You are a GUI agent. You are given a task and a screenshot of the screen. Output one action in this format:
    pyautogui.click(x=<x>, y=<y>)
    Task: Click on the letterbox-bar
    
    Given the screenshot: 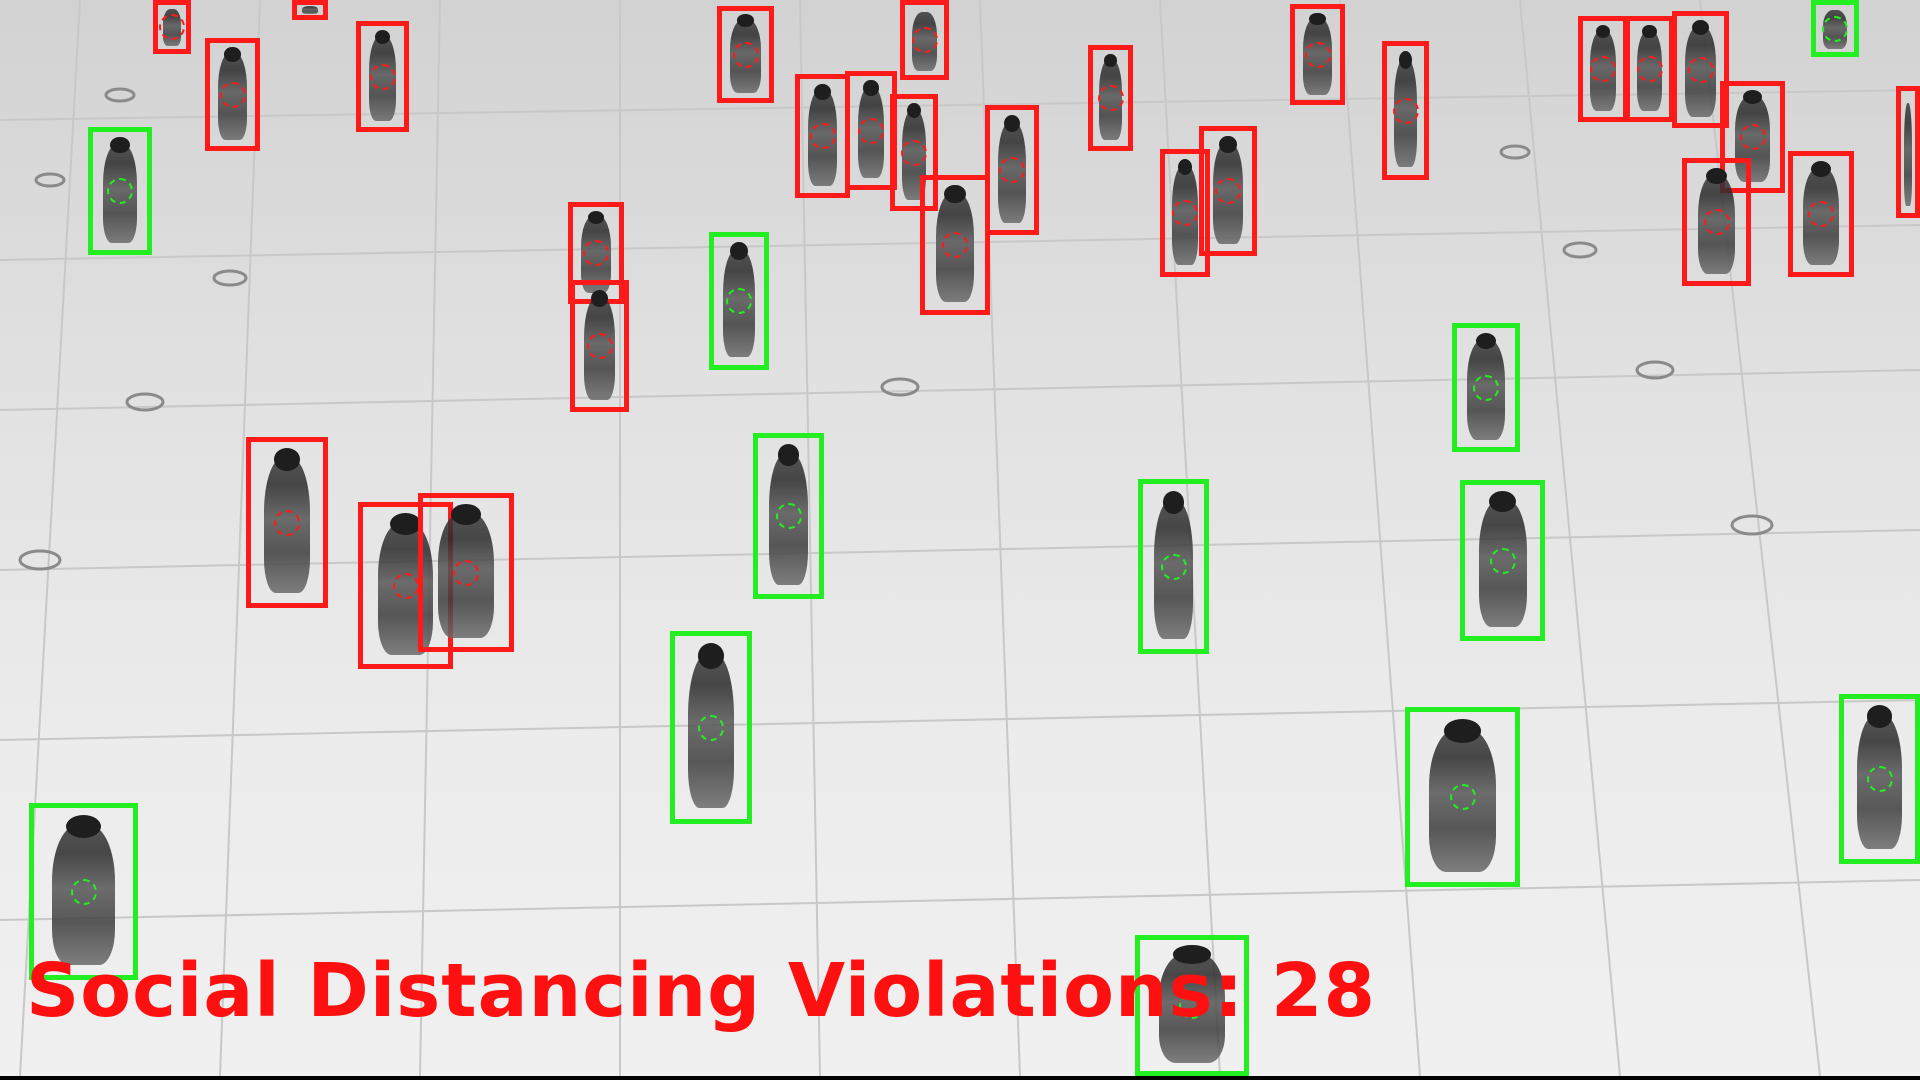 What is the action you would take?
    pyautogui.click(x=960, y=1078)
    